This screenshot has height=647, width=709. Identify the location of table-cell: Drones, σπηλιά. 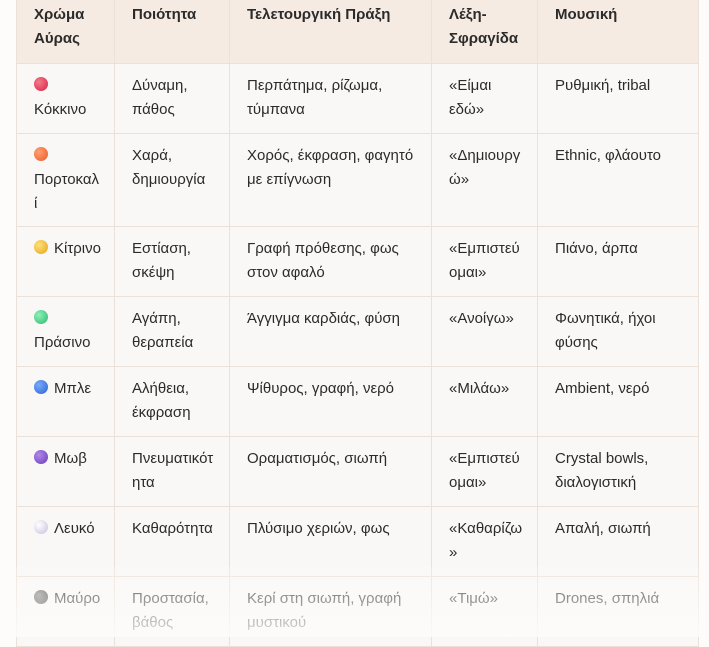
(618, 611).